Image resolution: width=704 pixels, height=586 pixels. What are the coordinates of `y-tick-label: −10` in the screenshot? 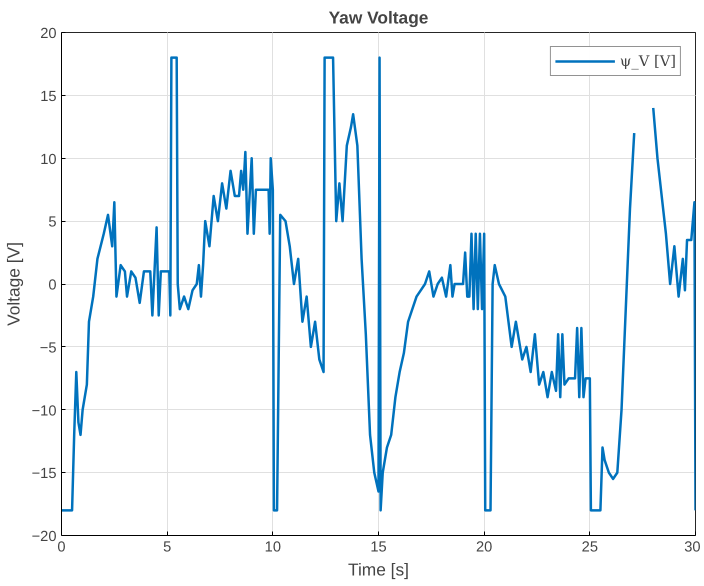 It's located at (44, 411).